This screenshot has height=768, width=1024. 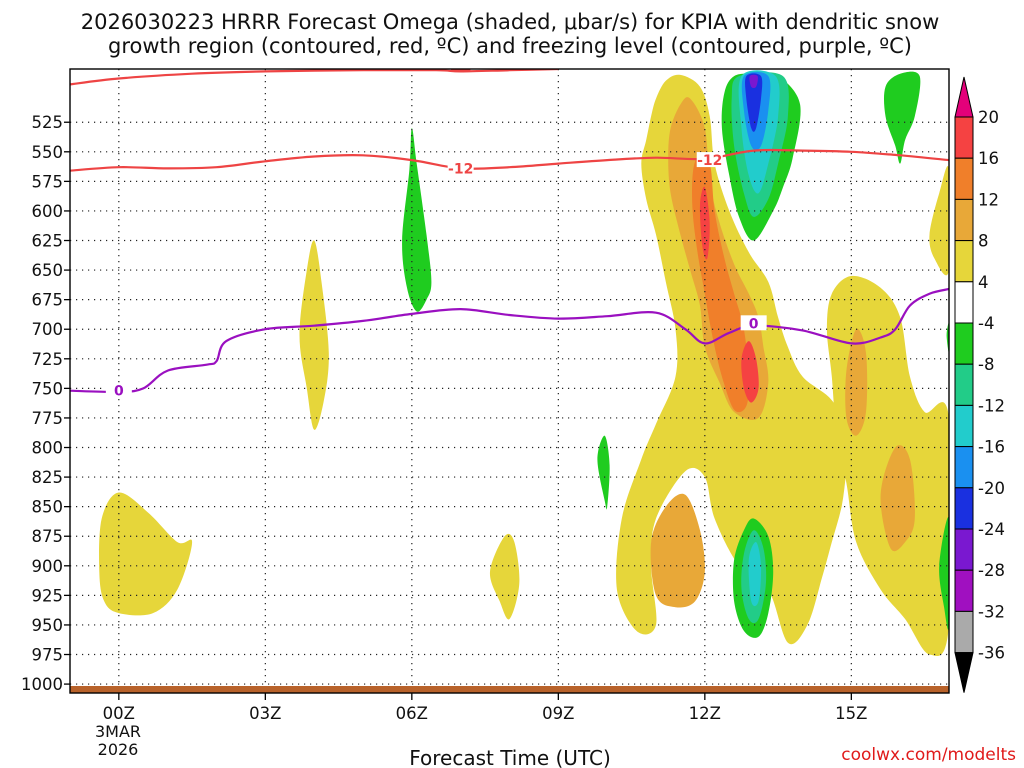 I want to click on omega-region-up-8b, so click(x=677, y=550).